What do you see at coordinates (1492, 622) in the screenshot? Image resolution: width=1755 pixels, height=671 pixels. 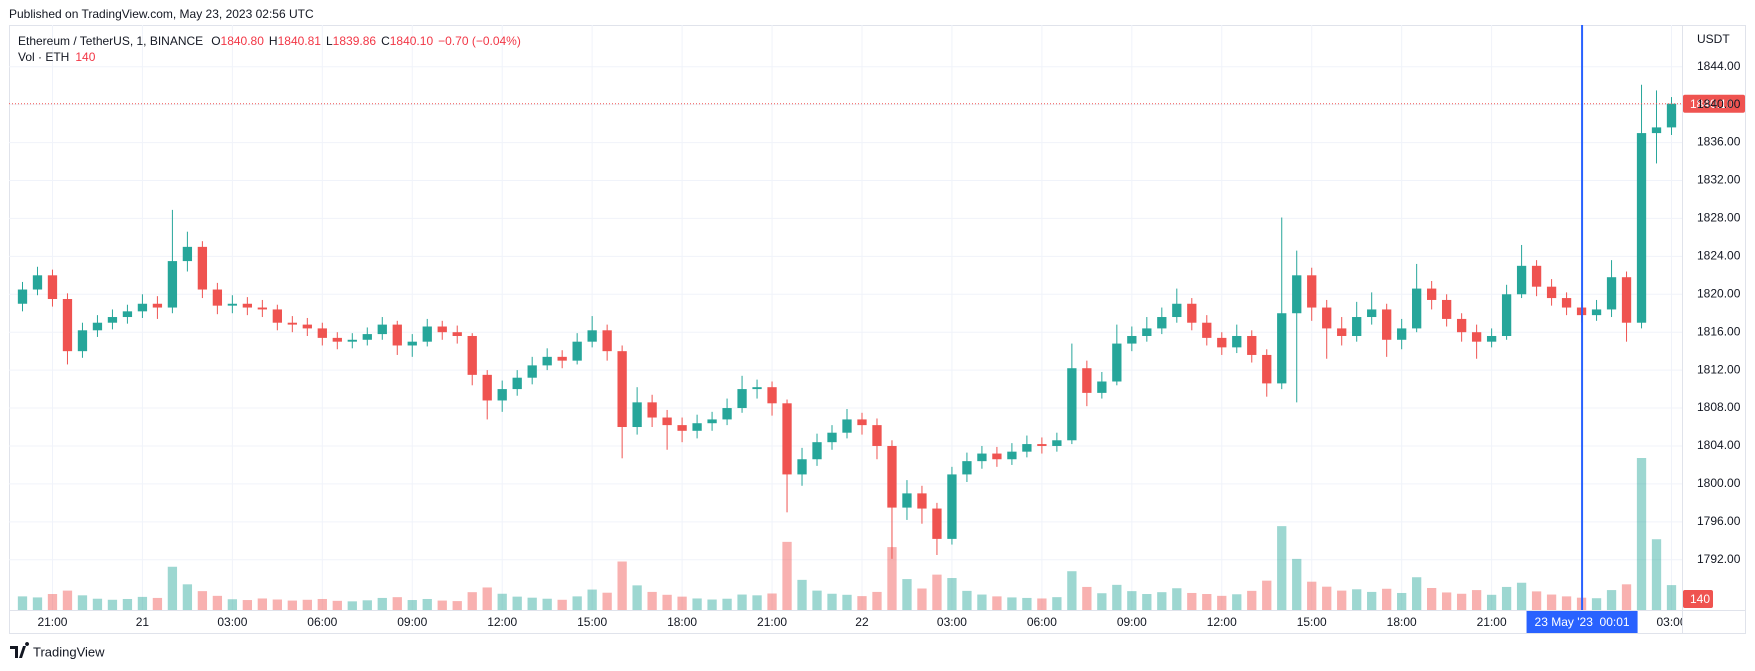 I see `x-tick-label: 21:00` at bounding box center [1492, 622].